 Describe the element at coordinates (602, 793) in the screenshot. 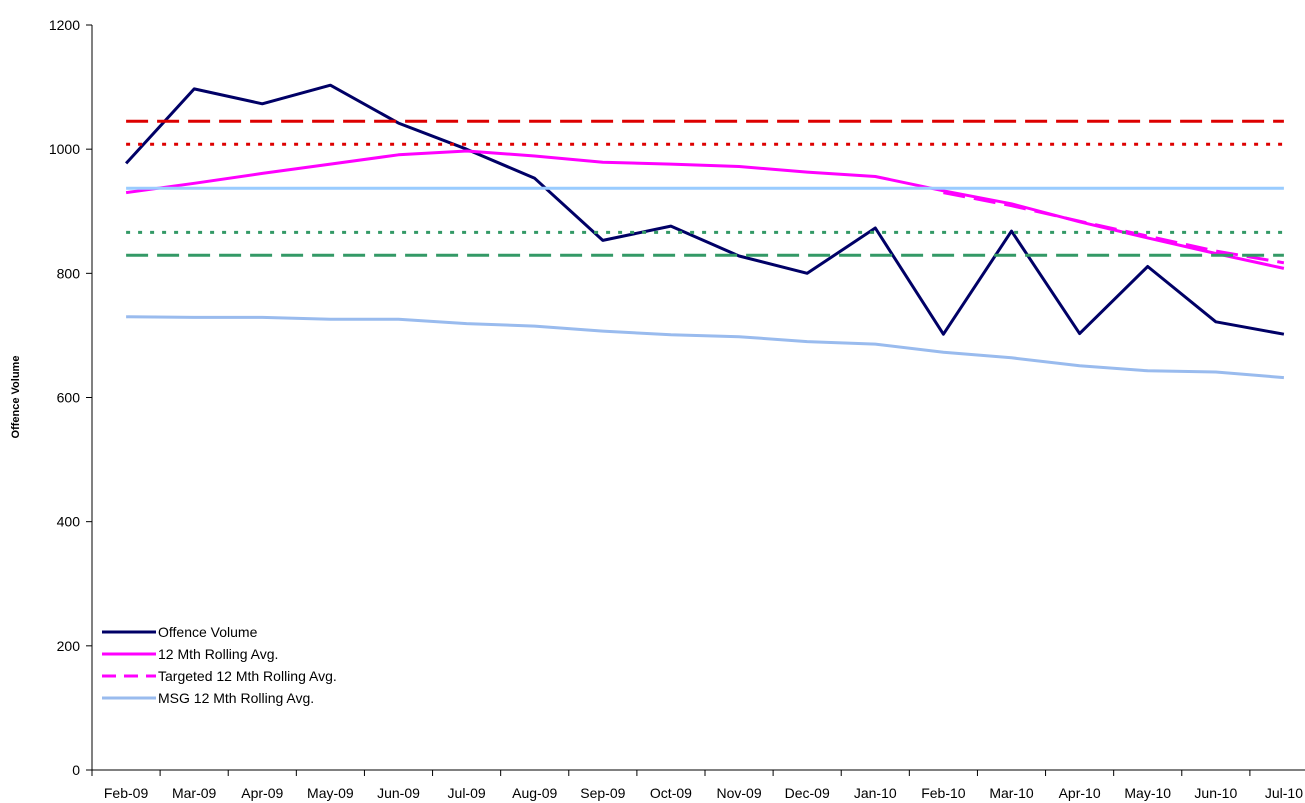

I see `x-tick-label: Sep-09` at that location.